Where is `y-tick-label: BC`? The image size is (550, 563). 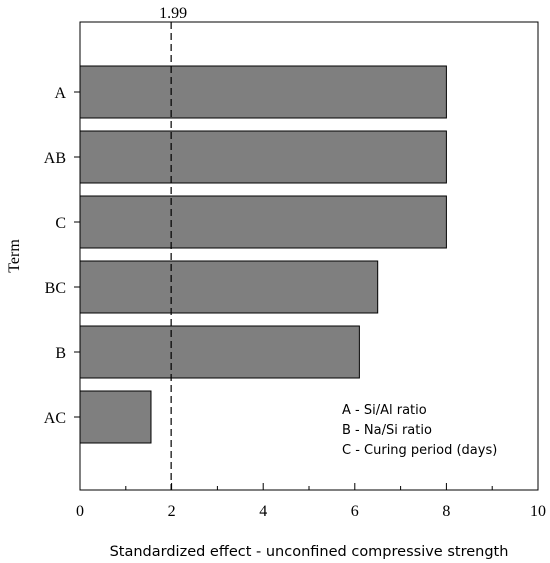
y-tick-label: BC is located at coordinates (55, 288).